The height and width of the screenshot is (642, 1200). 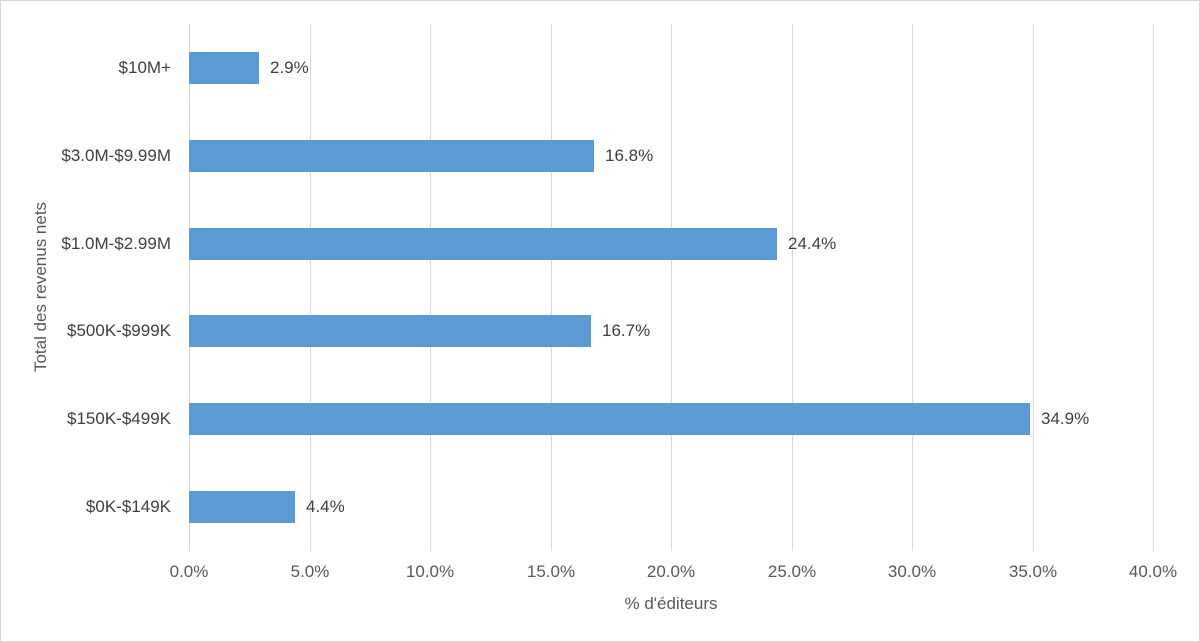 What do you see at coordinates (671, 571) in the screenshot?
I see `x-tick-label: 20.0%` at bounding box center [671, 571].